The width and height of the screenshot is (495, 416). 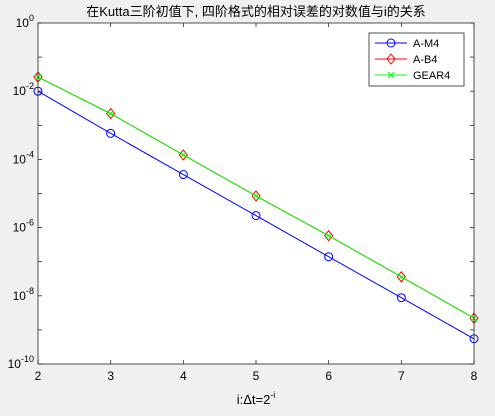 What do you see at coordinates (255, 11) in the screenshot?
I see `chart-title: 在Kutta三阶初值下, 四阶格式的相对误差的对数值与i的关系` at bounding box center [255, 11].